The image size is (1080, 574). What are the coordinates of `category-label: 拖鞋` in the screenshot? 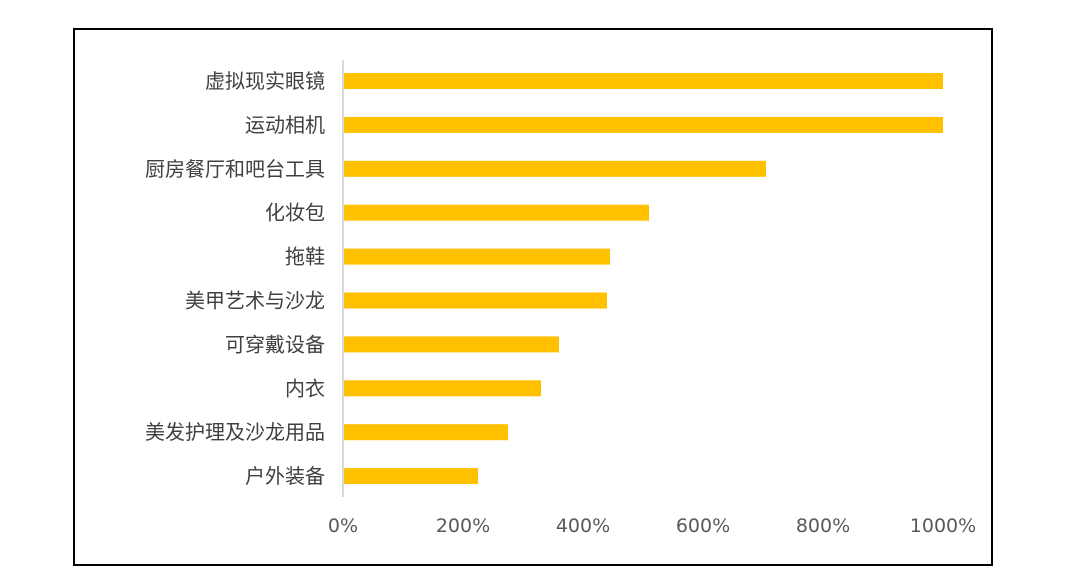 It's located at (305, 257).